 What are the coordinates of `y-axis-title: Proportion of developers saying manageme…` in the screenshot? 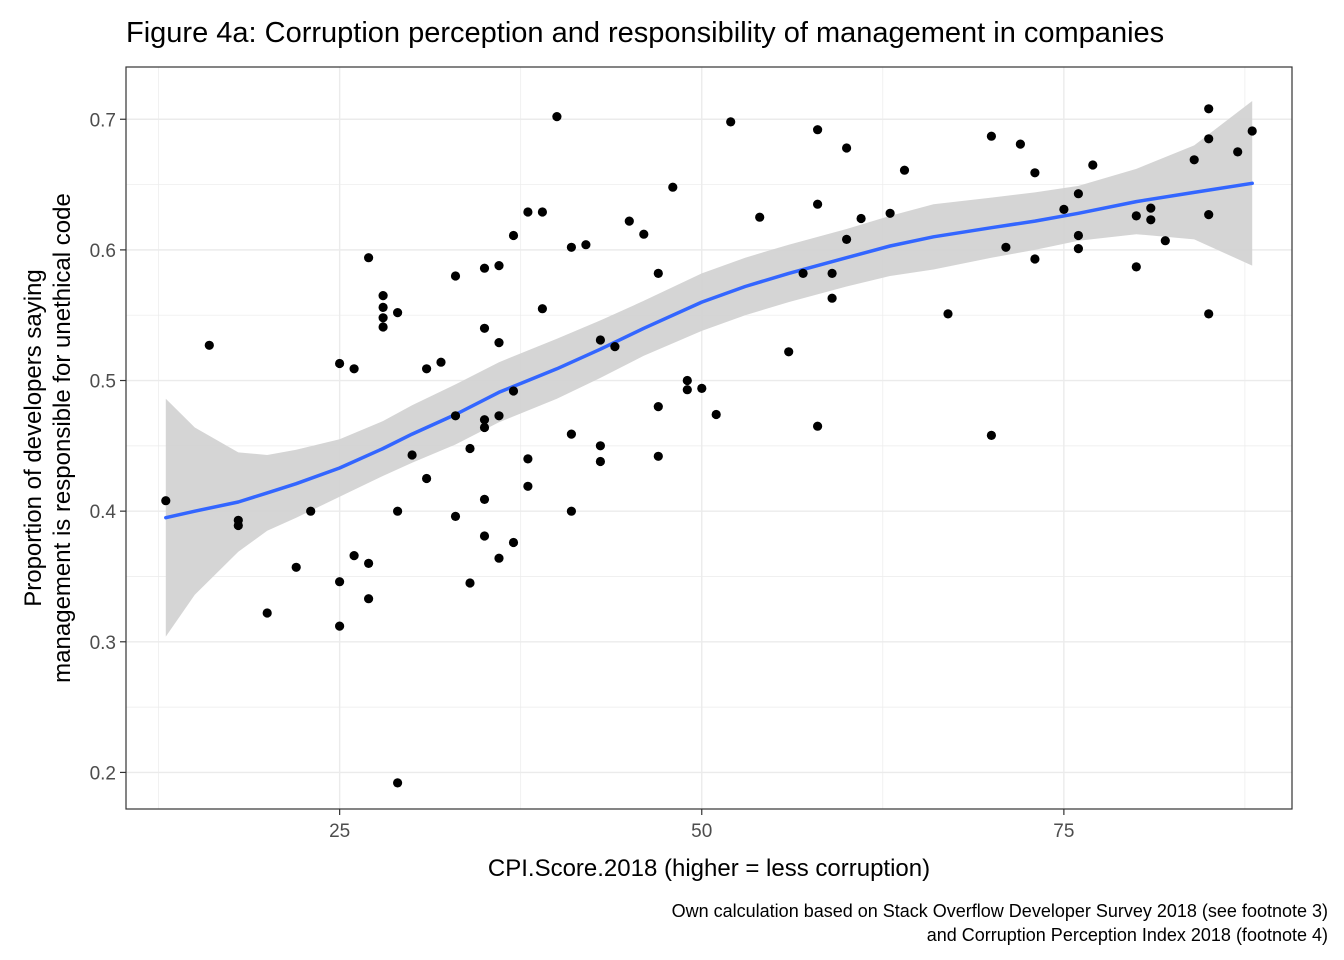 It's located at (48, 438).